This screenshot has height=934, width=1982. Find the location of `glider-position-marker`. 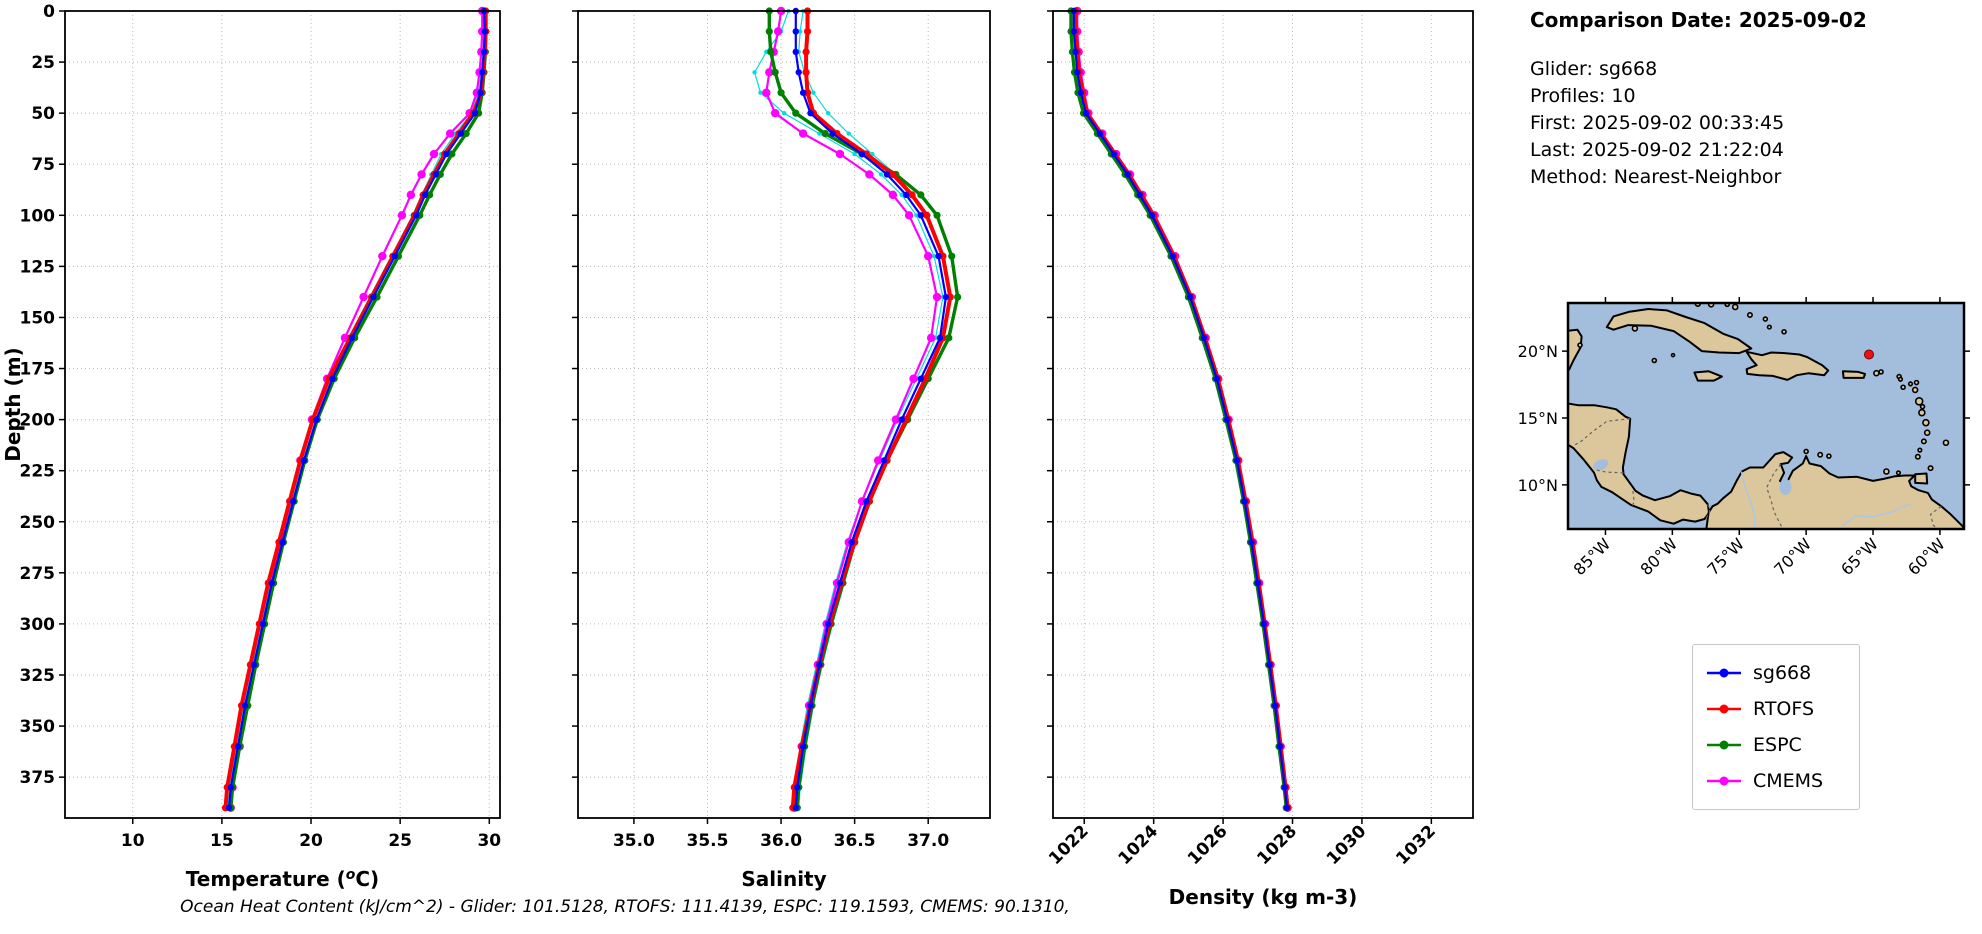

glider-position-marker is located at coordinates (1869, 354).